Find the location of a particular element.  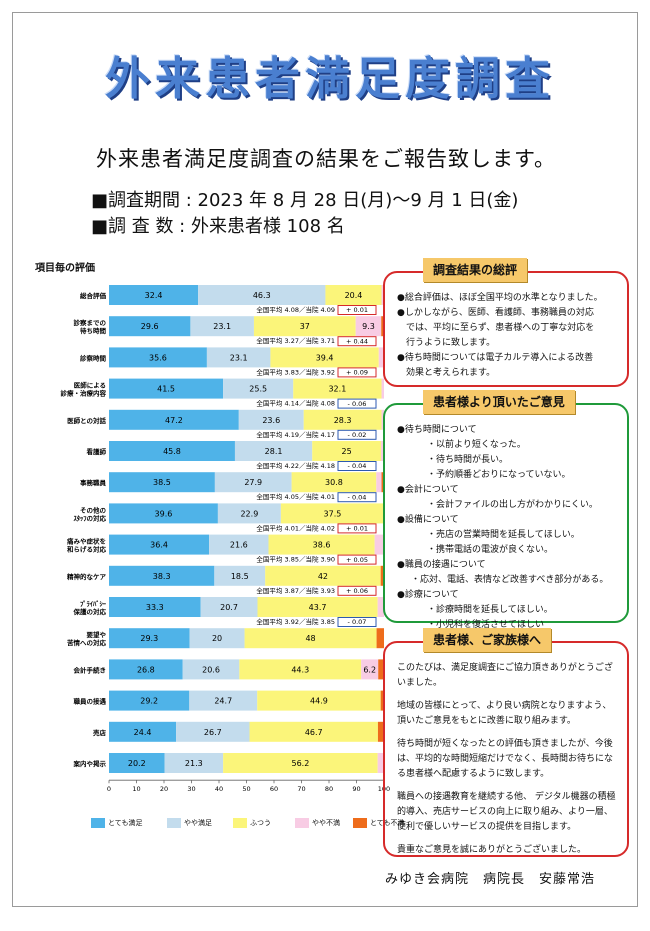

data-label: 28.1 is located at coordinates (274, 451).